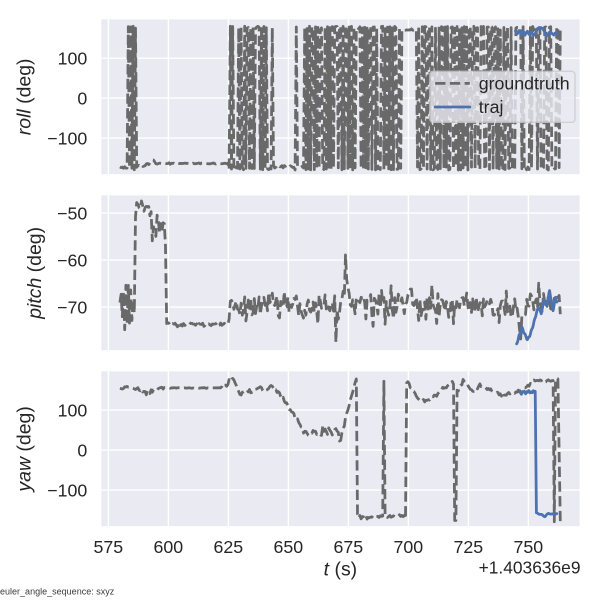  What do you see at coordinates (57, 591) in the screenshot?
I see `svg-text: euler_angle_sequence: sxyz` at bounding box center [57, 591].